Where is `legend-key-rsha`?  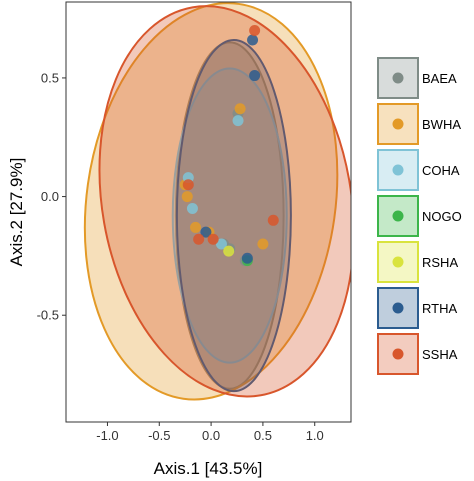 legend-key-rsha is located at coordinates (398, 262).